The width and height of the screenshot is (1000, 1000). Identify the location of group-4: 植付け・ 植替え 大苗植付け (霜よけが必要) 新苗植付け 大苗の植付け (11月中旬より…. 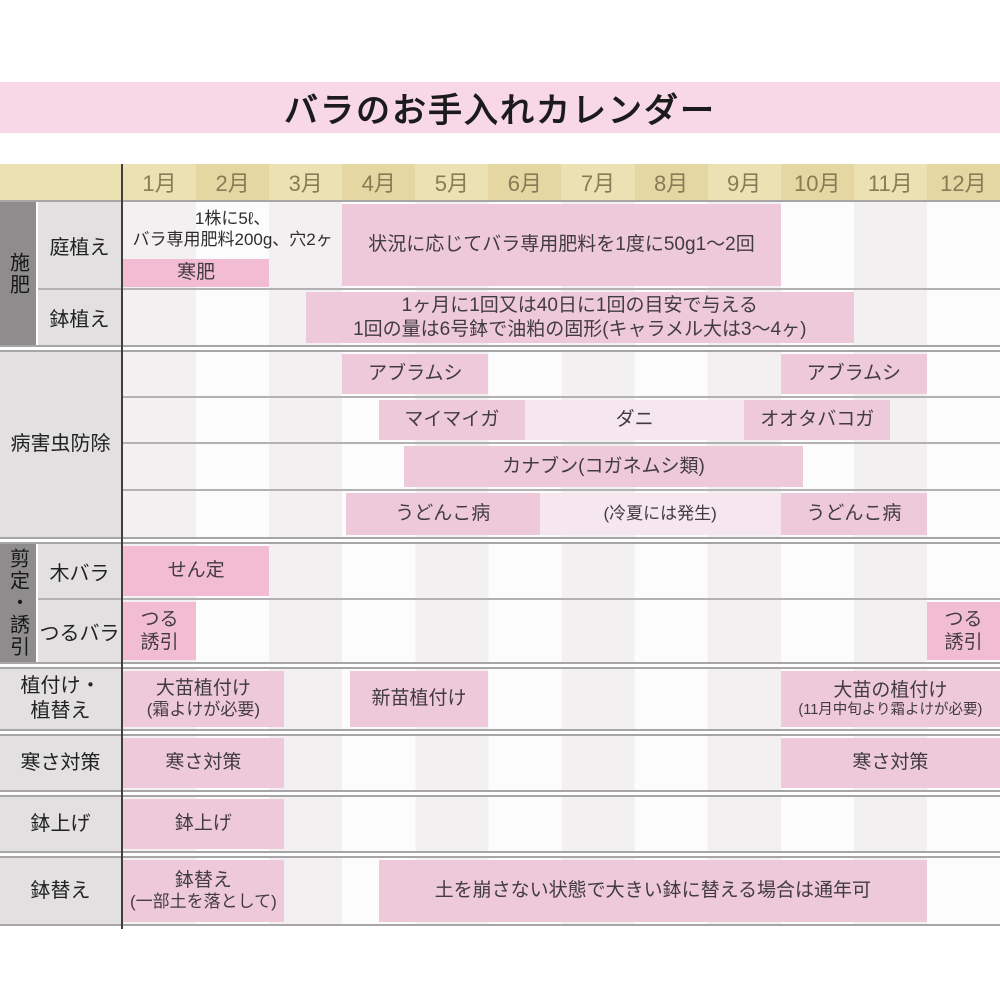
(500, 699).